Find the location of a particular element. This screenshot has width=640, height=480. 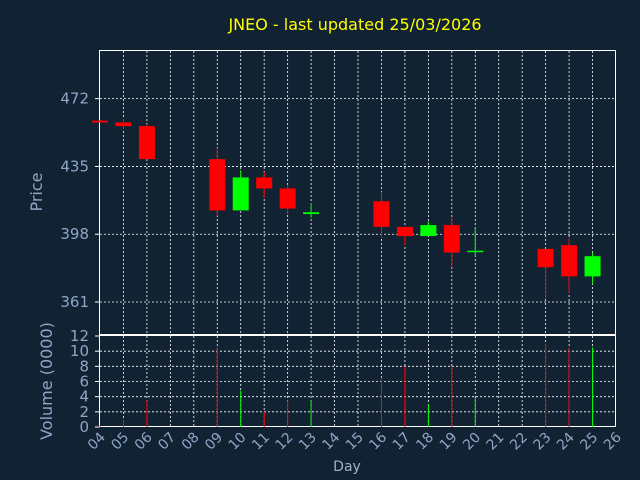

day-tick-label: 16 is located at coordinates (378, 441).